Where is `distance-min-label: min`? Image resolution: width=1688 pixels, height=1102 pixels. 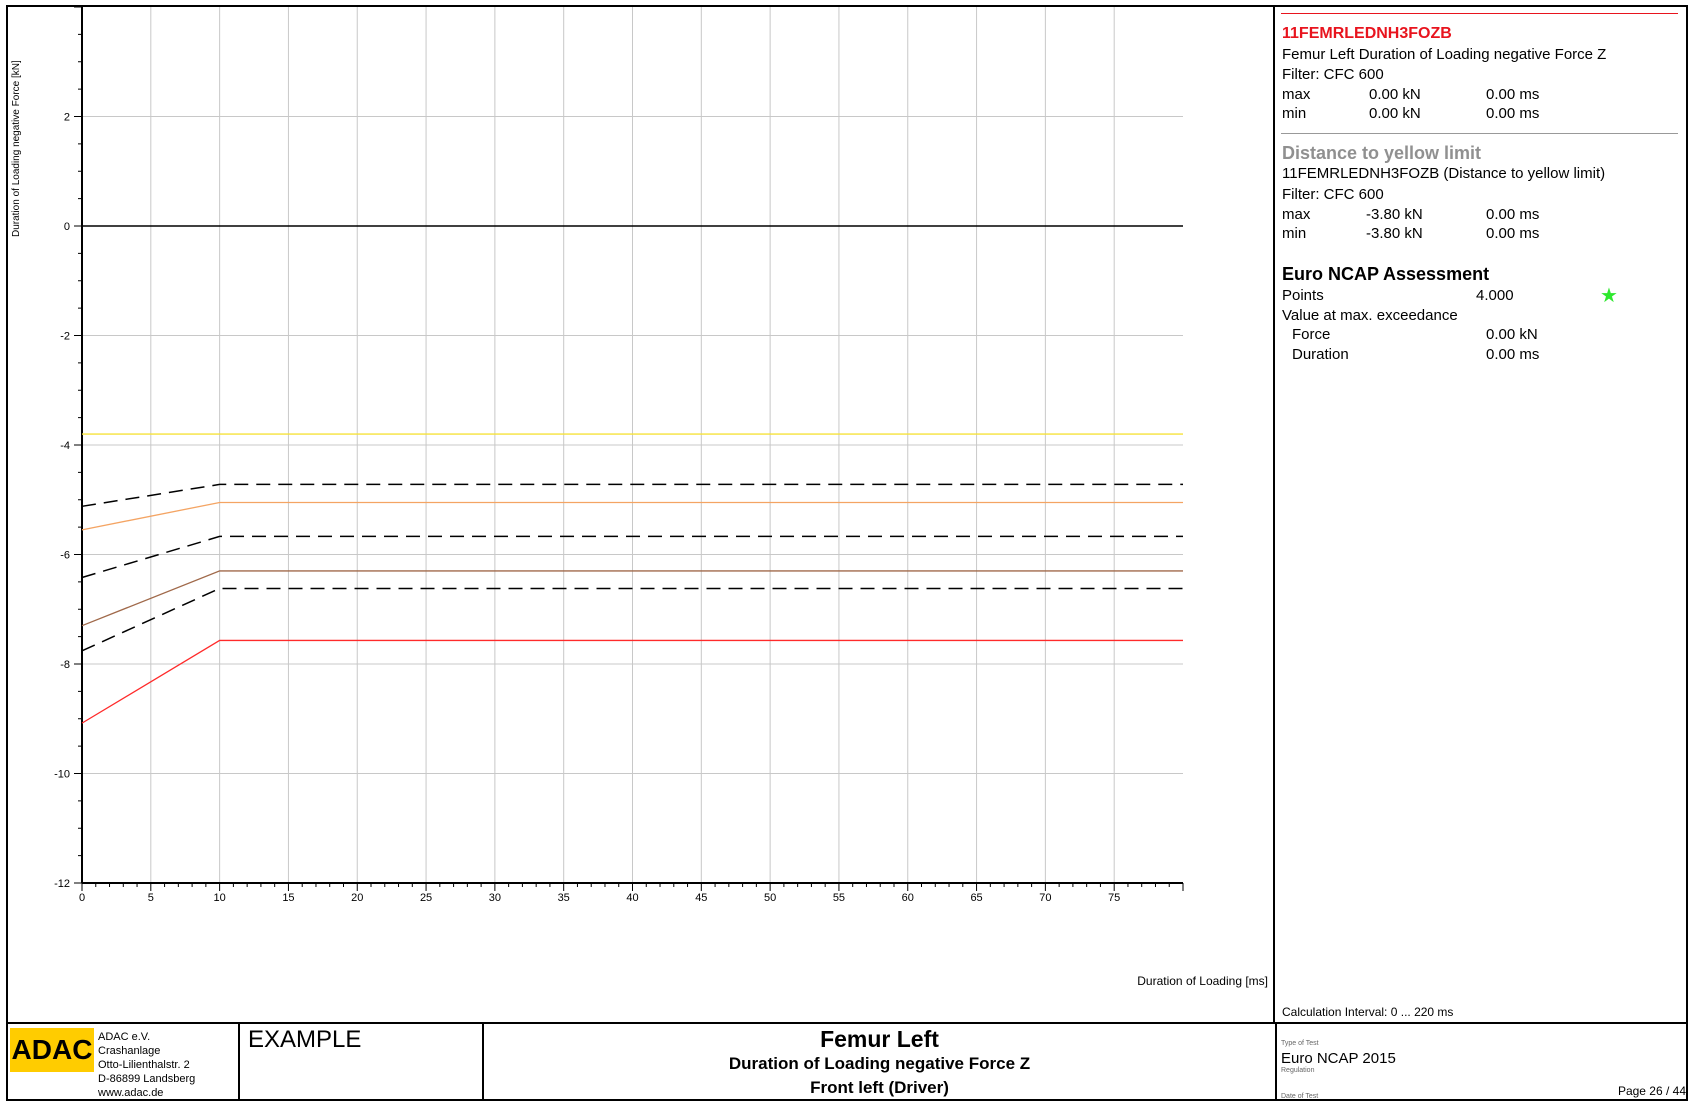
distance-min-label: min is located at coordinates (1294, 233).